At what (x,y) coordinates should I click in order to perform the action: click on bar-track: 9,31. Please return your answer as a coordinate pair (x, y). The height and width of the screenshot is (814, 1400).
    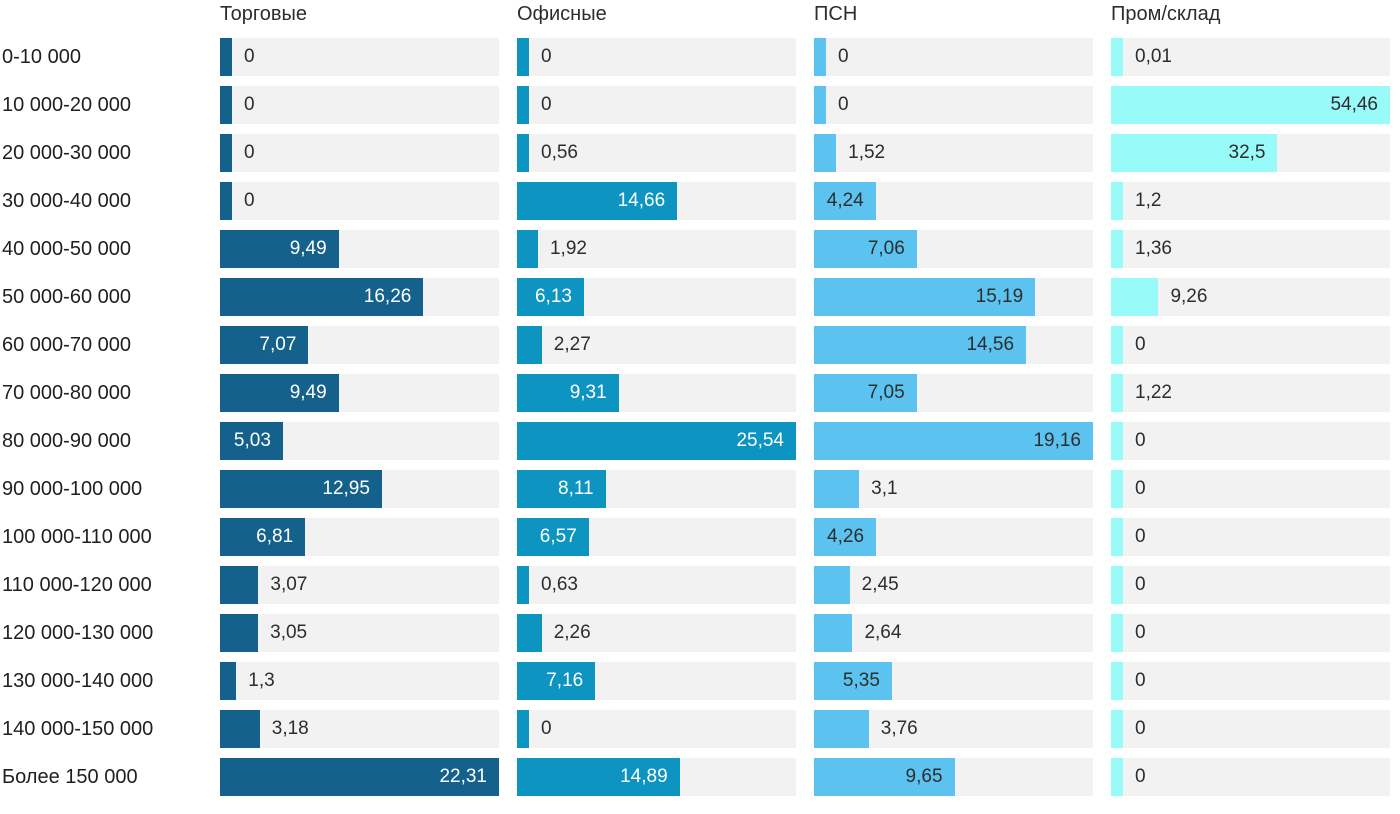
    Looking at the image, I should click on (656, 393).